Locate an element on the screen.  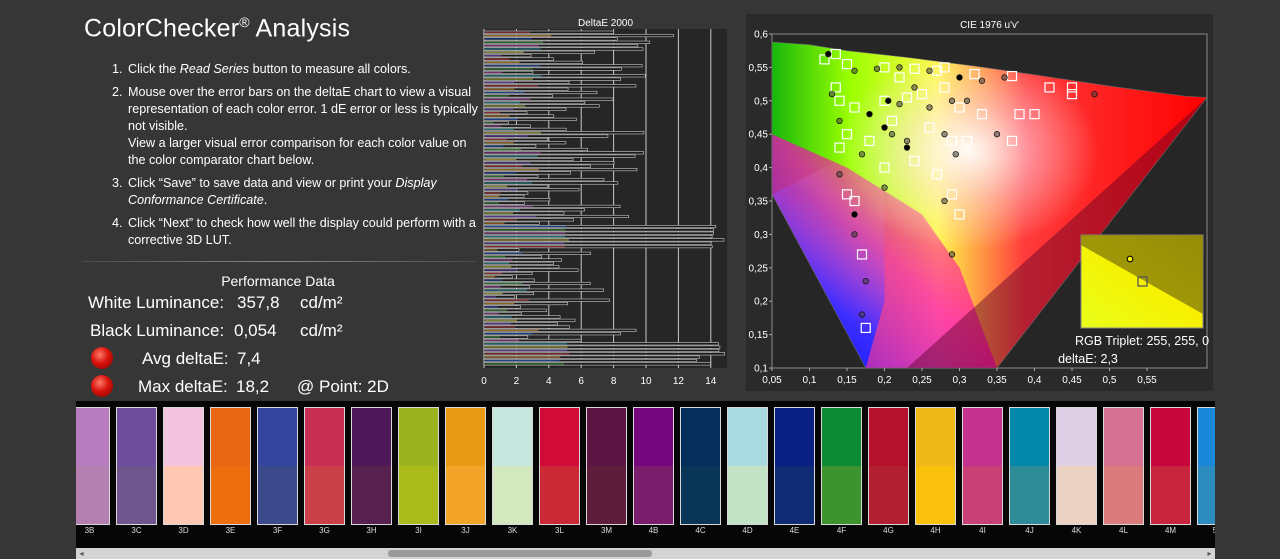
scroll-left-icon: ◂ is located at coordinates (81, 553).